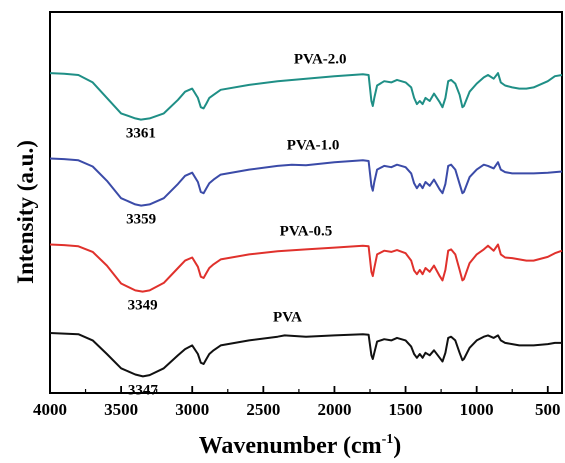  What do you see at coordinates (141, 220) in the screenshot?
I see `peak-label-pva-1.0: 3359` at bounding box center [141, 220].